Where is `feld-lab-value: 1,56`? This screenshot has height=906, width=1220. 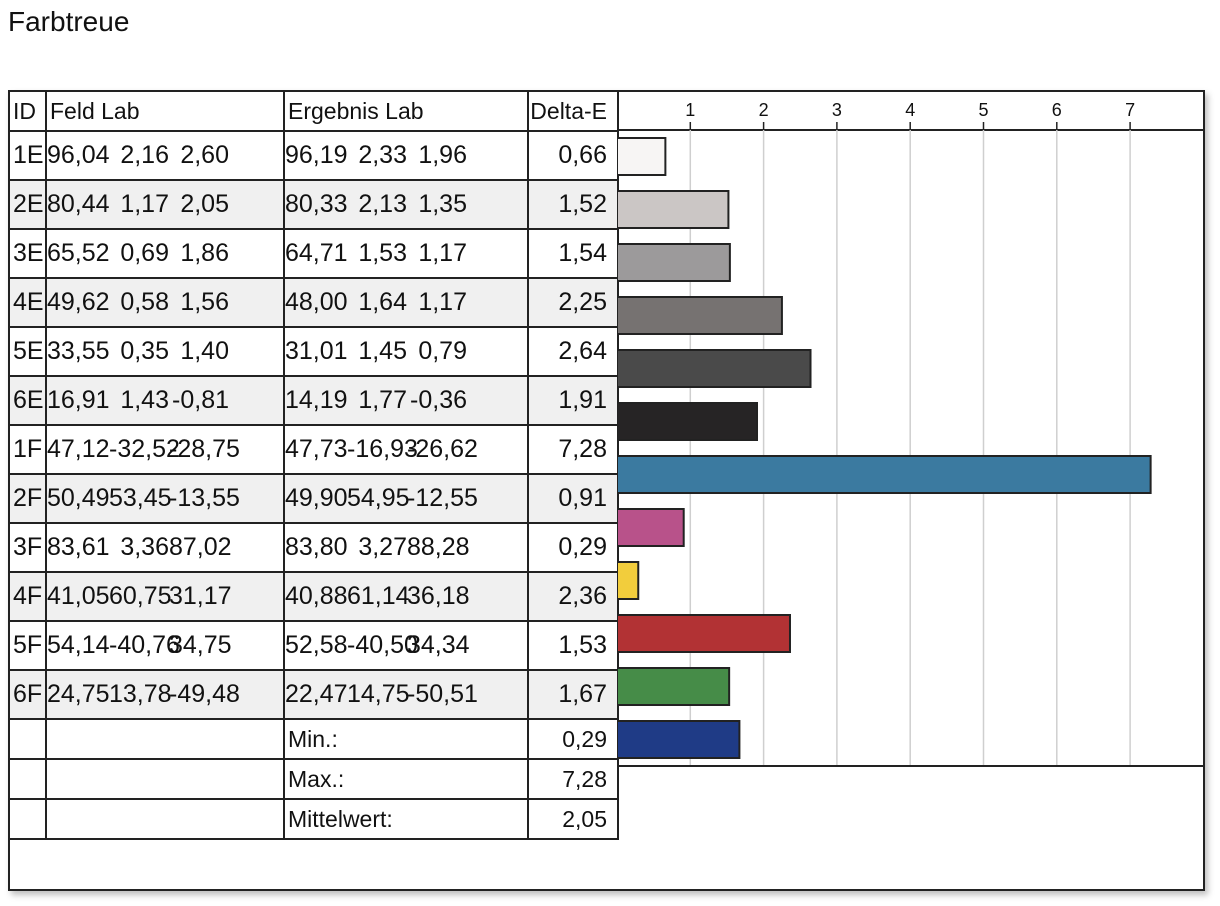 feld-lab-value: 1,56 is located at coordinates (204, 302).